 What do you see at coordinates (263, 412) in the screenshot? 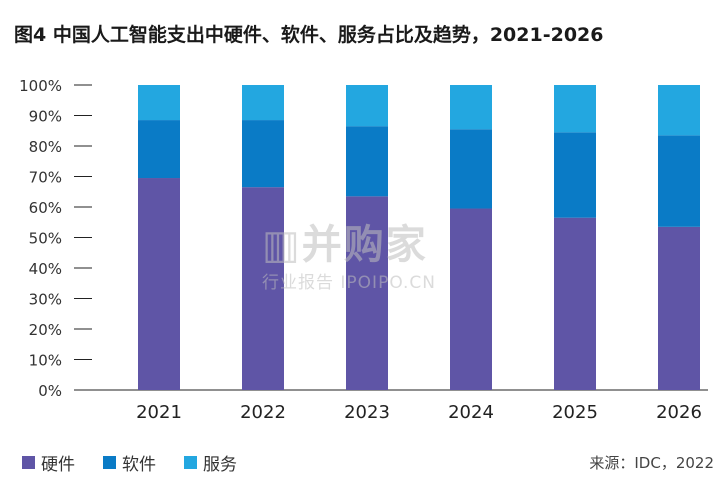
I see `x-tick-label: 2022` at bounding box center [263, 412].